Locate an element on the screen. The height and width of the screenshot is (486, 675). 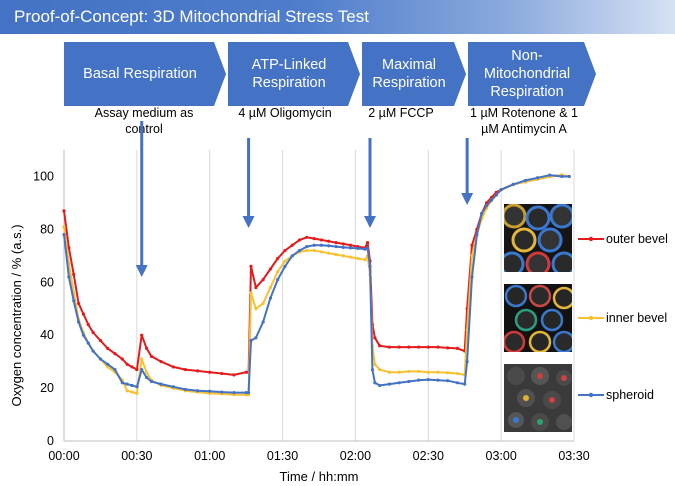
phase-maximal-label: Maximal Respiration is located at coordinates (409, 74).